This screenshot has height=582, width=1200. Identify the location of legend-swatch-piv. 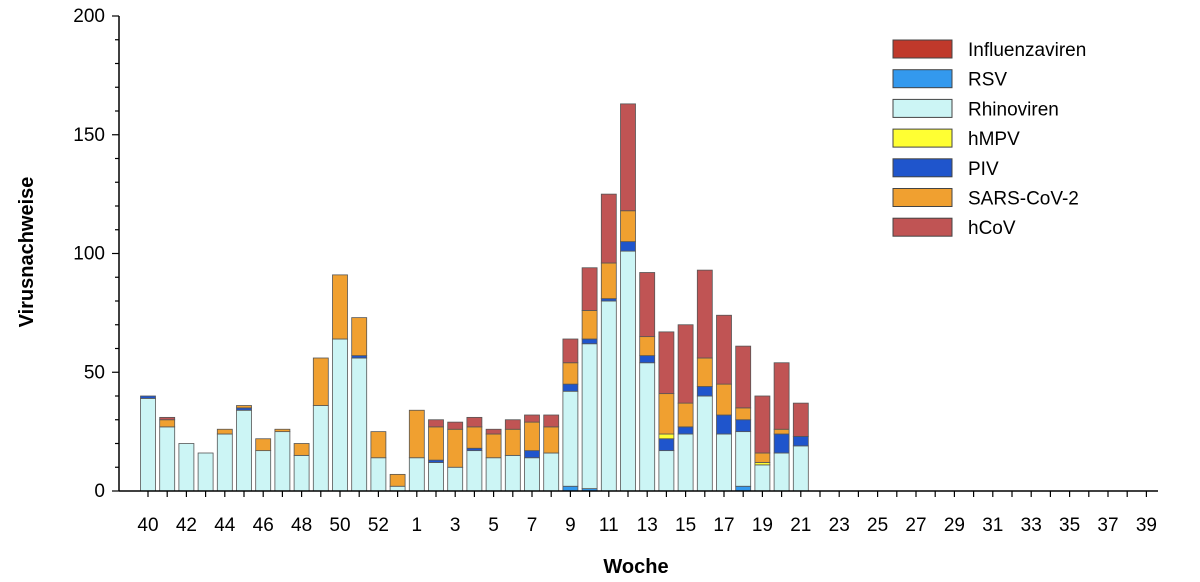
(922, 168).